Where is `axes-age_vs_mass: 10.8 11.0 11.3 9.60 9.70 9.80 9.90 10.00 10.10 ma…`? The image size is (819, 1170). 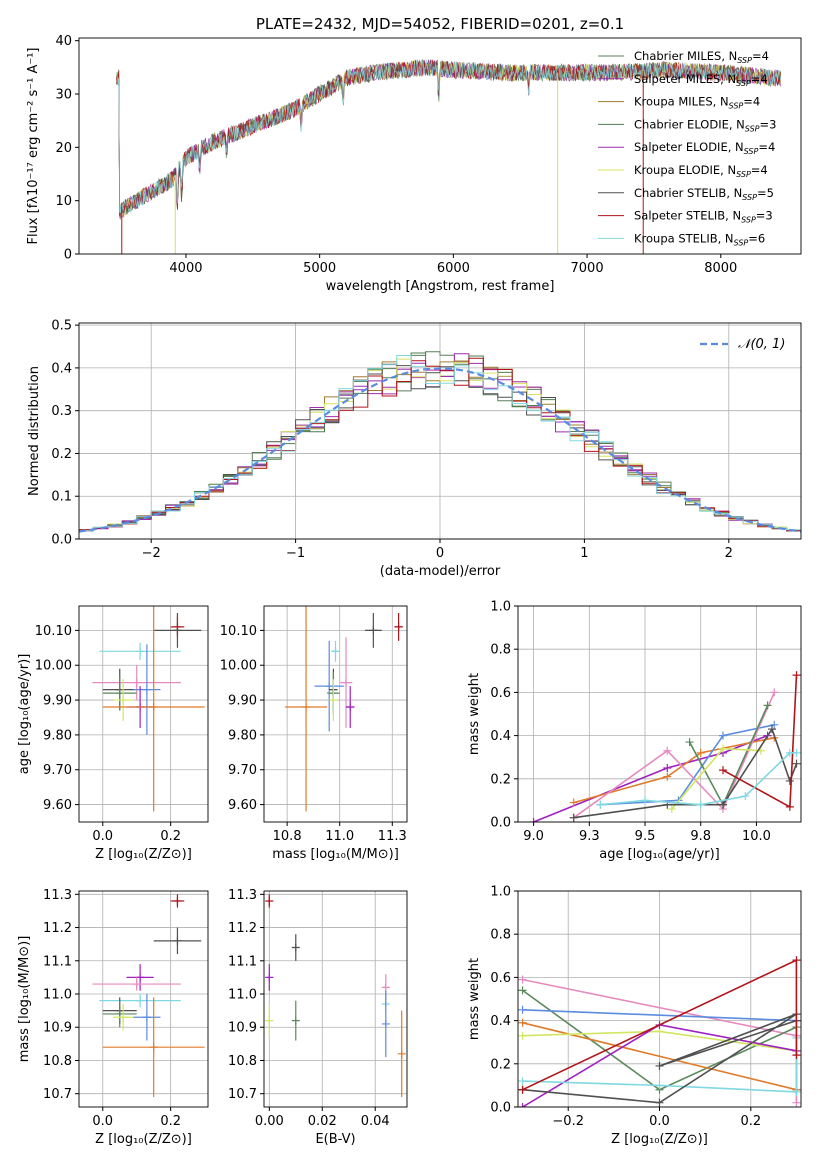
axes-age_vs_mass: 10.8 11.0 11.3 9.60 9.70 9.80 9.90 10.00 10.10 ma… is located at coordinates (314, 733).